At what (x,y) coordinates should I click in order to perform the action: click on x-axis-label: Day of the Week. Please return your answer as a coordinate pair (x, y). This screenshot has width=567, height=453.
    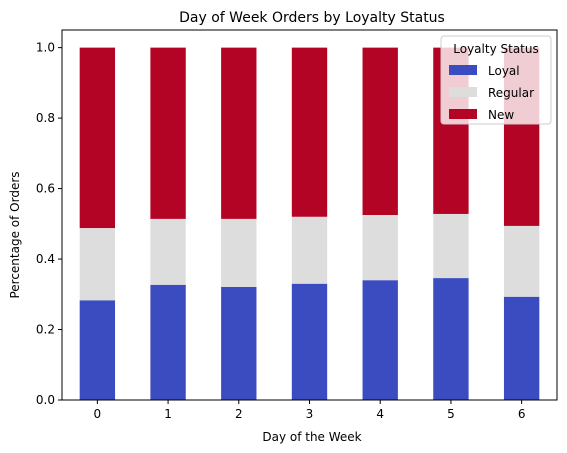
    Looking at the image, I should click on (311, 437).